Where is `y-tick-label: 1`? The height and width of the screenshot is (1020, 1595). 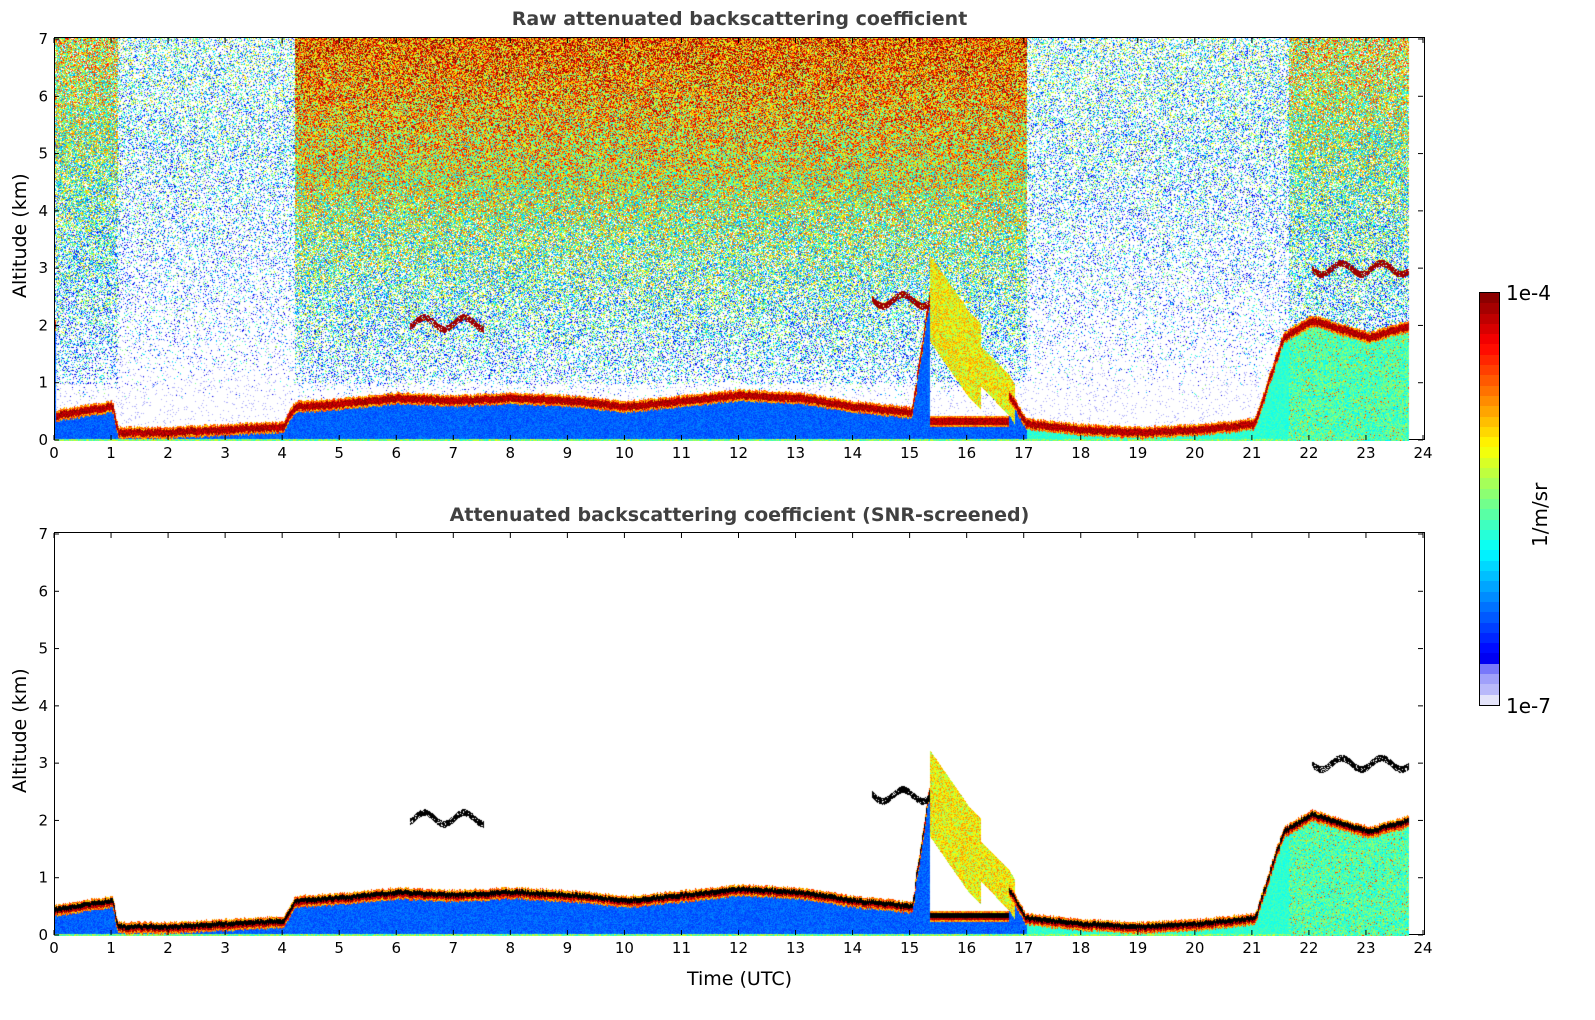 y-tick-label: 1 is located at coordinates (43, 878).